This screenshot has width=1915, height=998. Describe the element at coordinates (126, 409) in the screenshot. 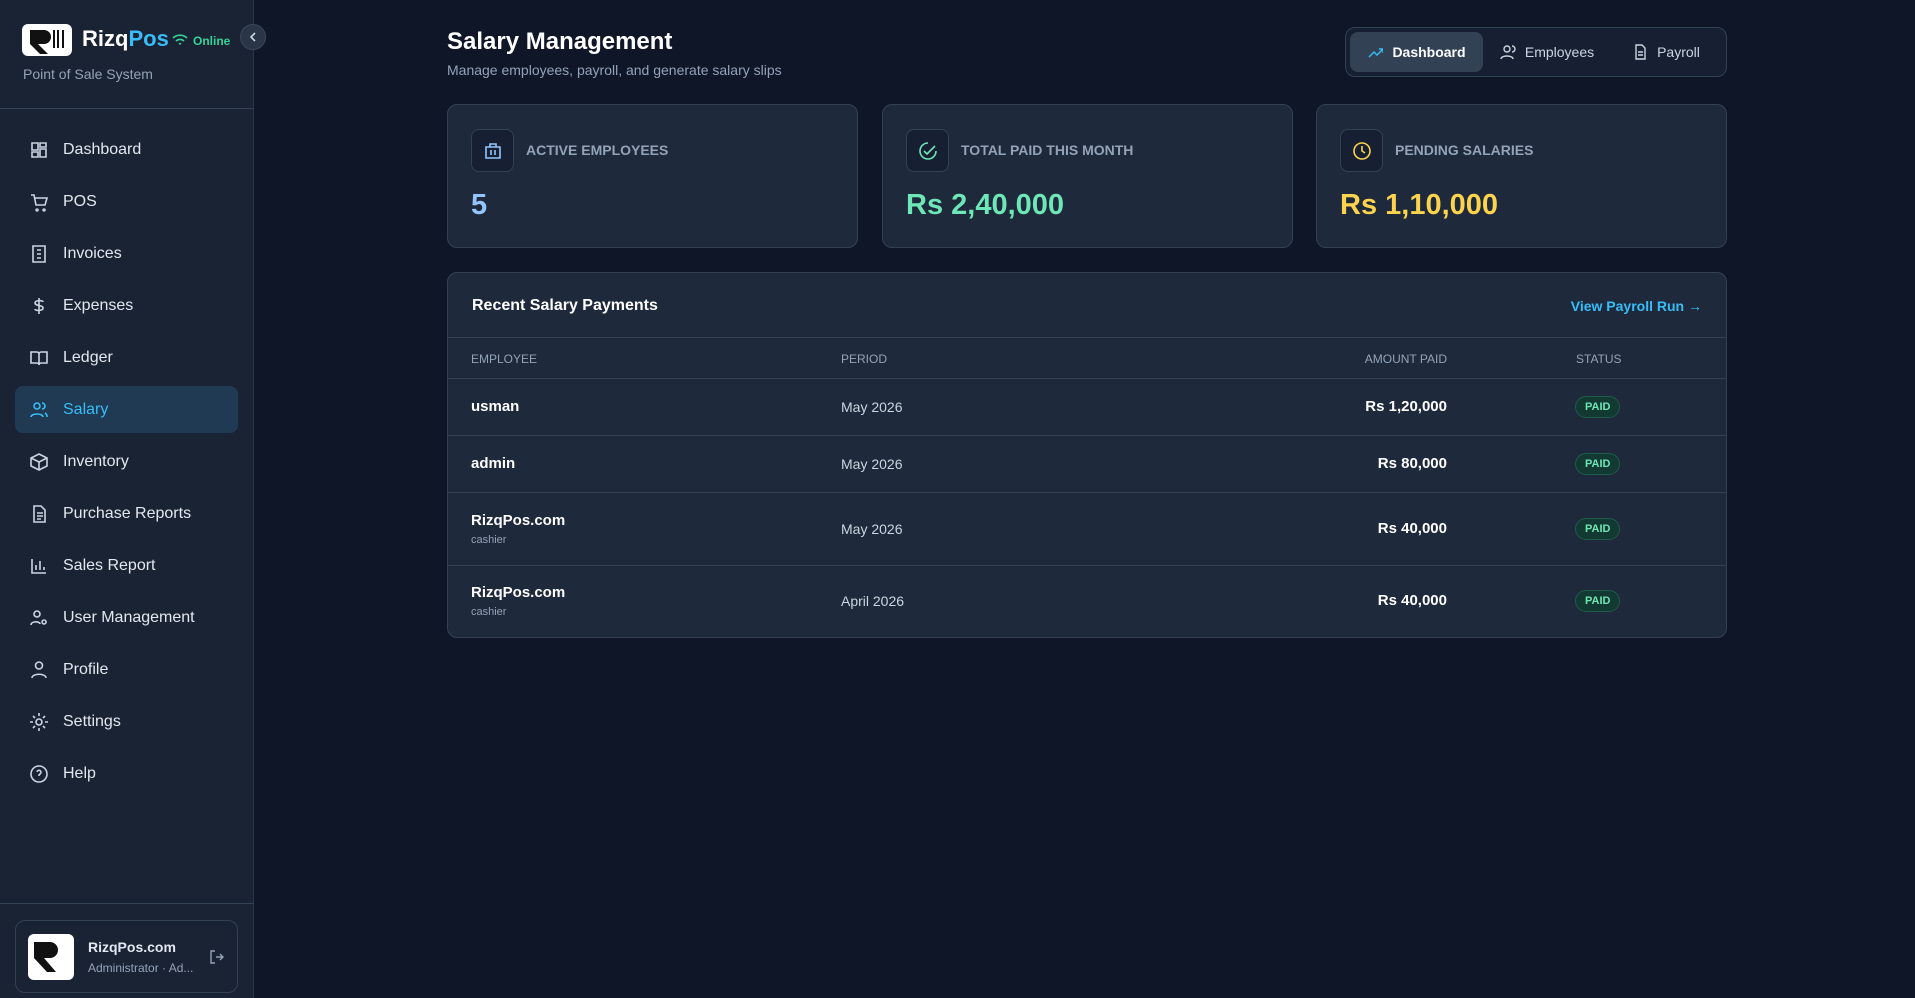

I see `nav-item: Salary` at that location.